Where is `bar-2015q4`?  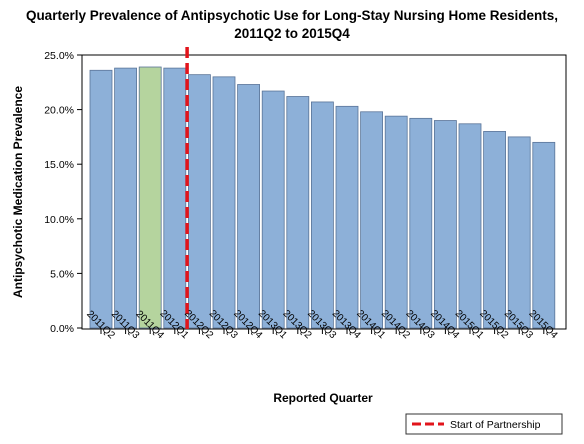 bar-2015q4 is located at coordinates (544, 235).